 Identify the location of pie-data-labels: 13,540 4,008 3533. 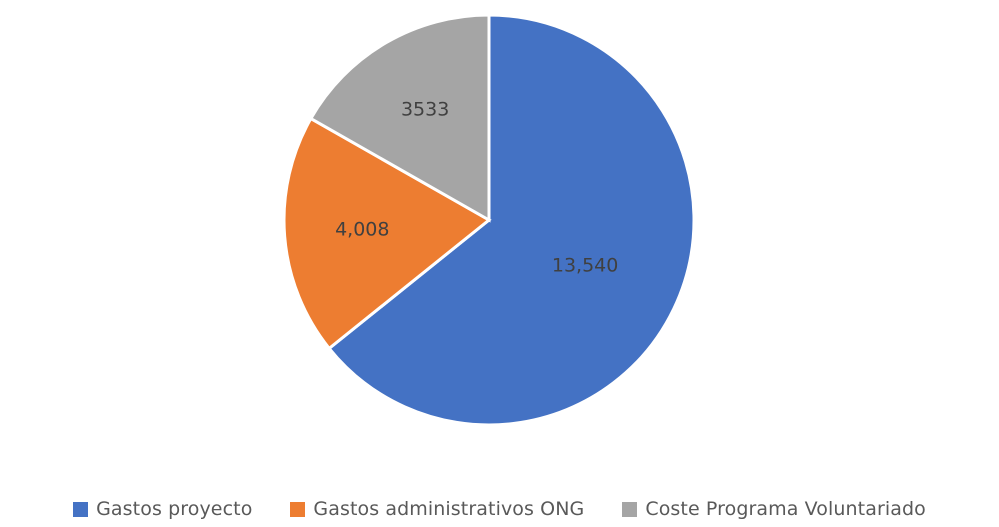
(476, 188).